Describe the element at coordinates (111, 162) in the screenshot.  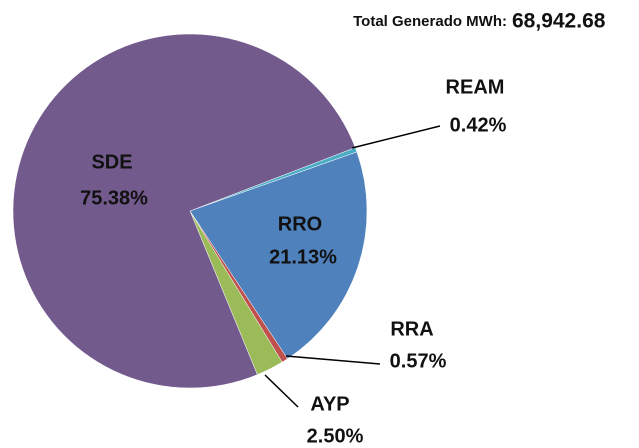
I see `slice-name: SDE` at that location.